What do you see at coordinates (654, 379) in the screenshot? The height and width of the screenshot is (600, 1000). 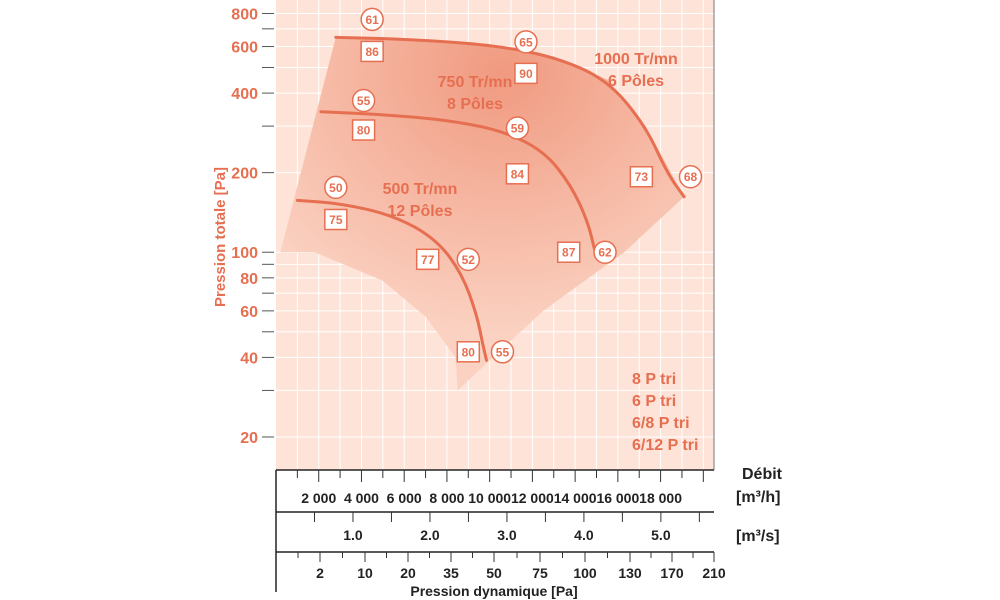 I see `legend-line: 8 P tri` at bounding box center [654, 379].